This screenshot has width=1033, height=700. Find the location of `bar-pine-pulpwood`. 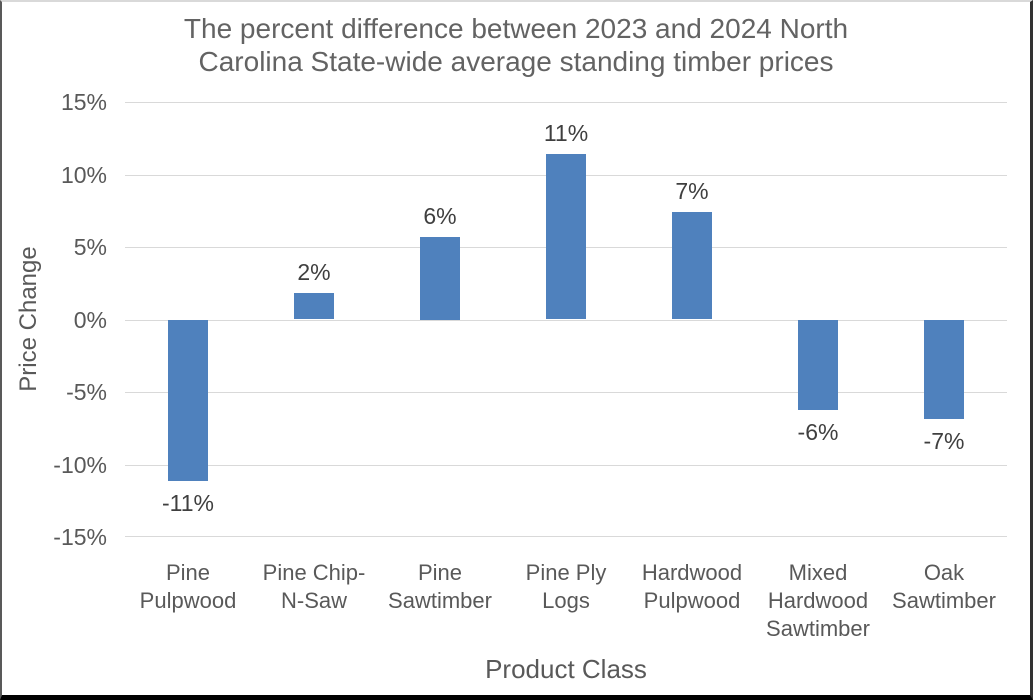

bar-pine-pulpwood is located at coordinates (188, 400).